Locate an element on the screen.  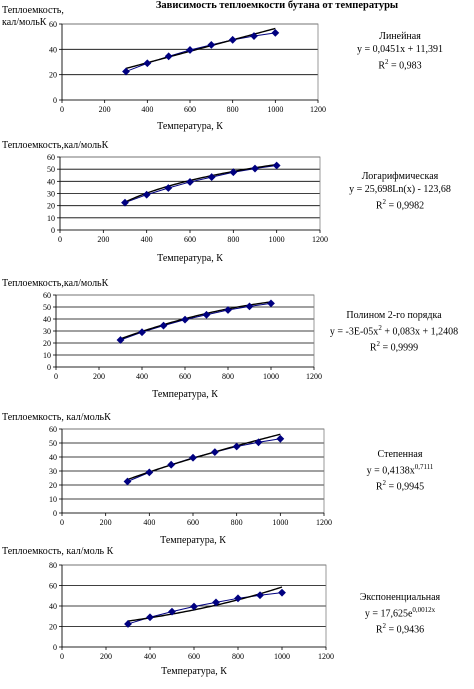
trend-name: Экспоненциальная is located at coordinates (400, 597).